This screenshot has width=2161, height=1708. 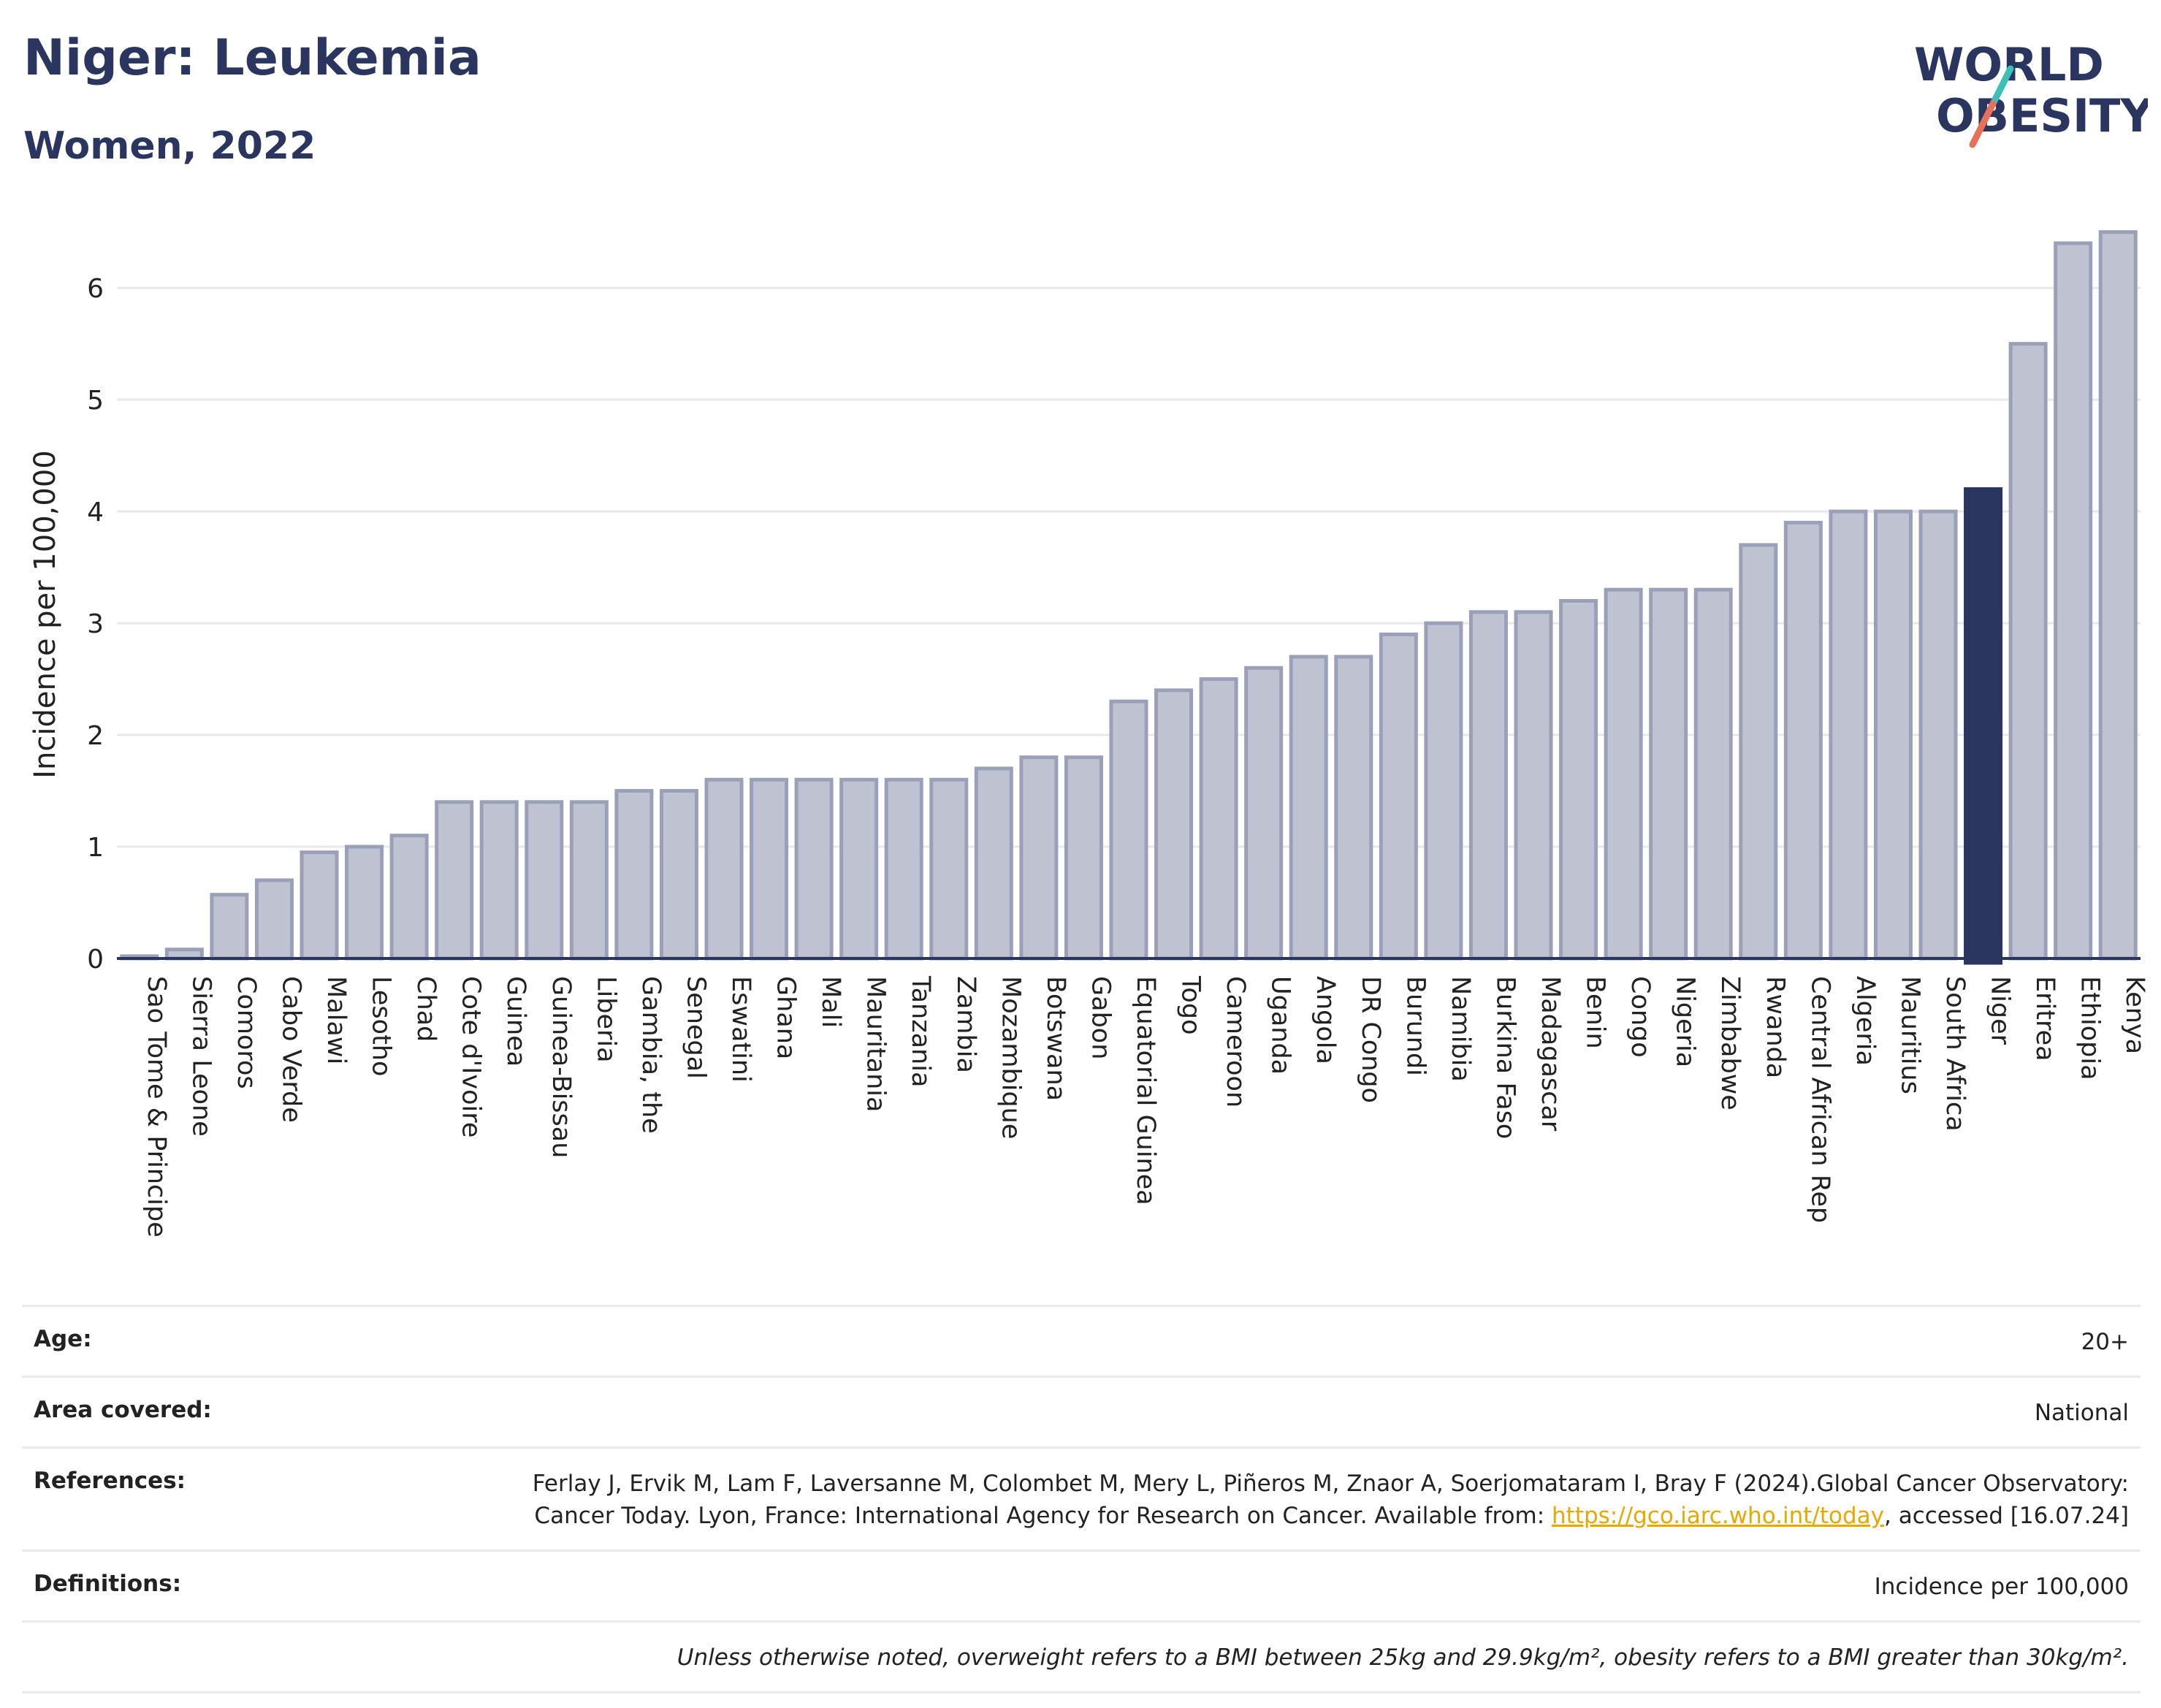 What do you see at coordinates (920, 1031) in the screenshot?
I see `x-tick-label: Tanzania` at bounding box center [920, 1031].